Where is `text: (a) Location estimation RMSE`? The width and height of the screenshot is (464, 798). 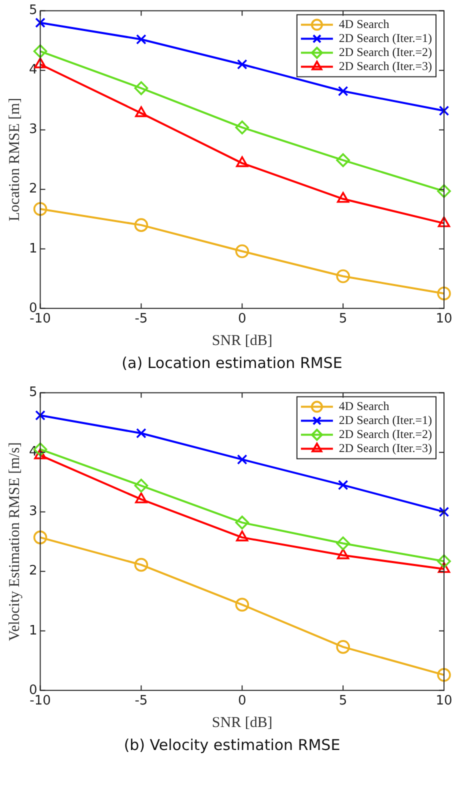
text: (a) Location estimation RMSE is located at coordinates (232, 363).